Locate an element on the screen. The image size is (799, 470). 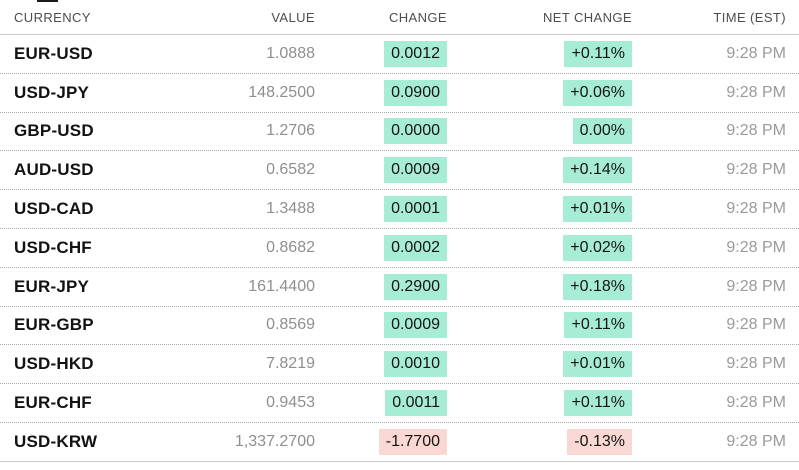
table-row: AUD-USD 0.6582 0.0009 +0.14% 9:28 PM is located at coordinates (399, 171).